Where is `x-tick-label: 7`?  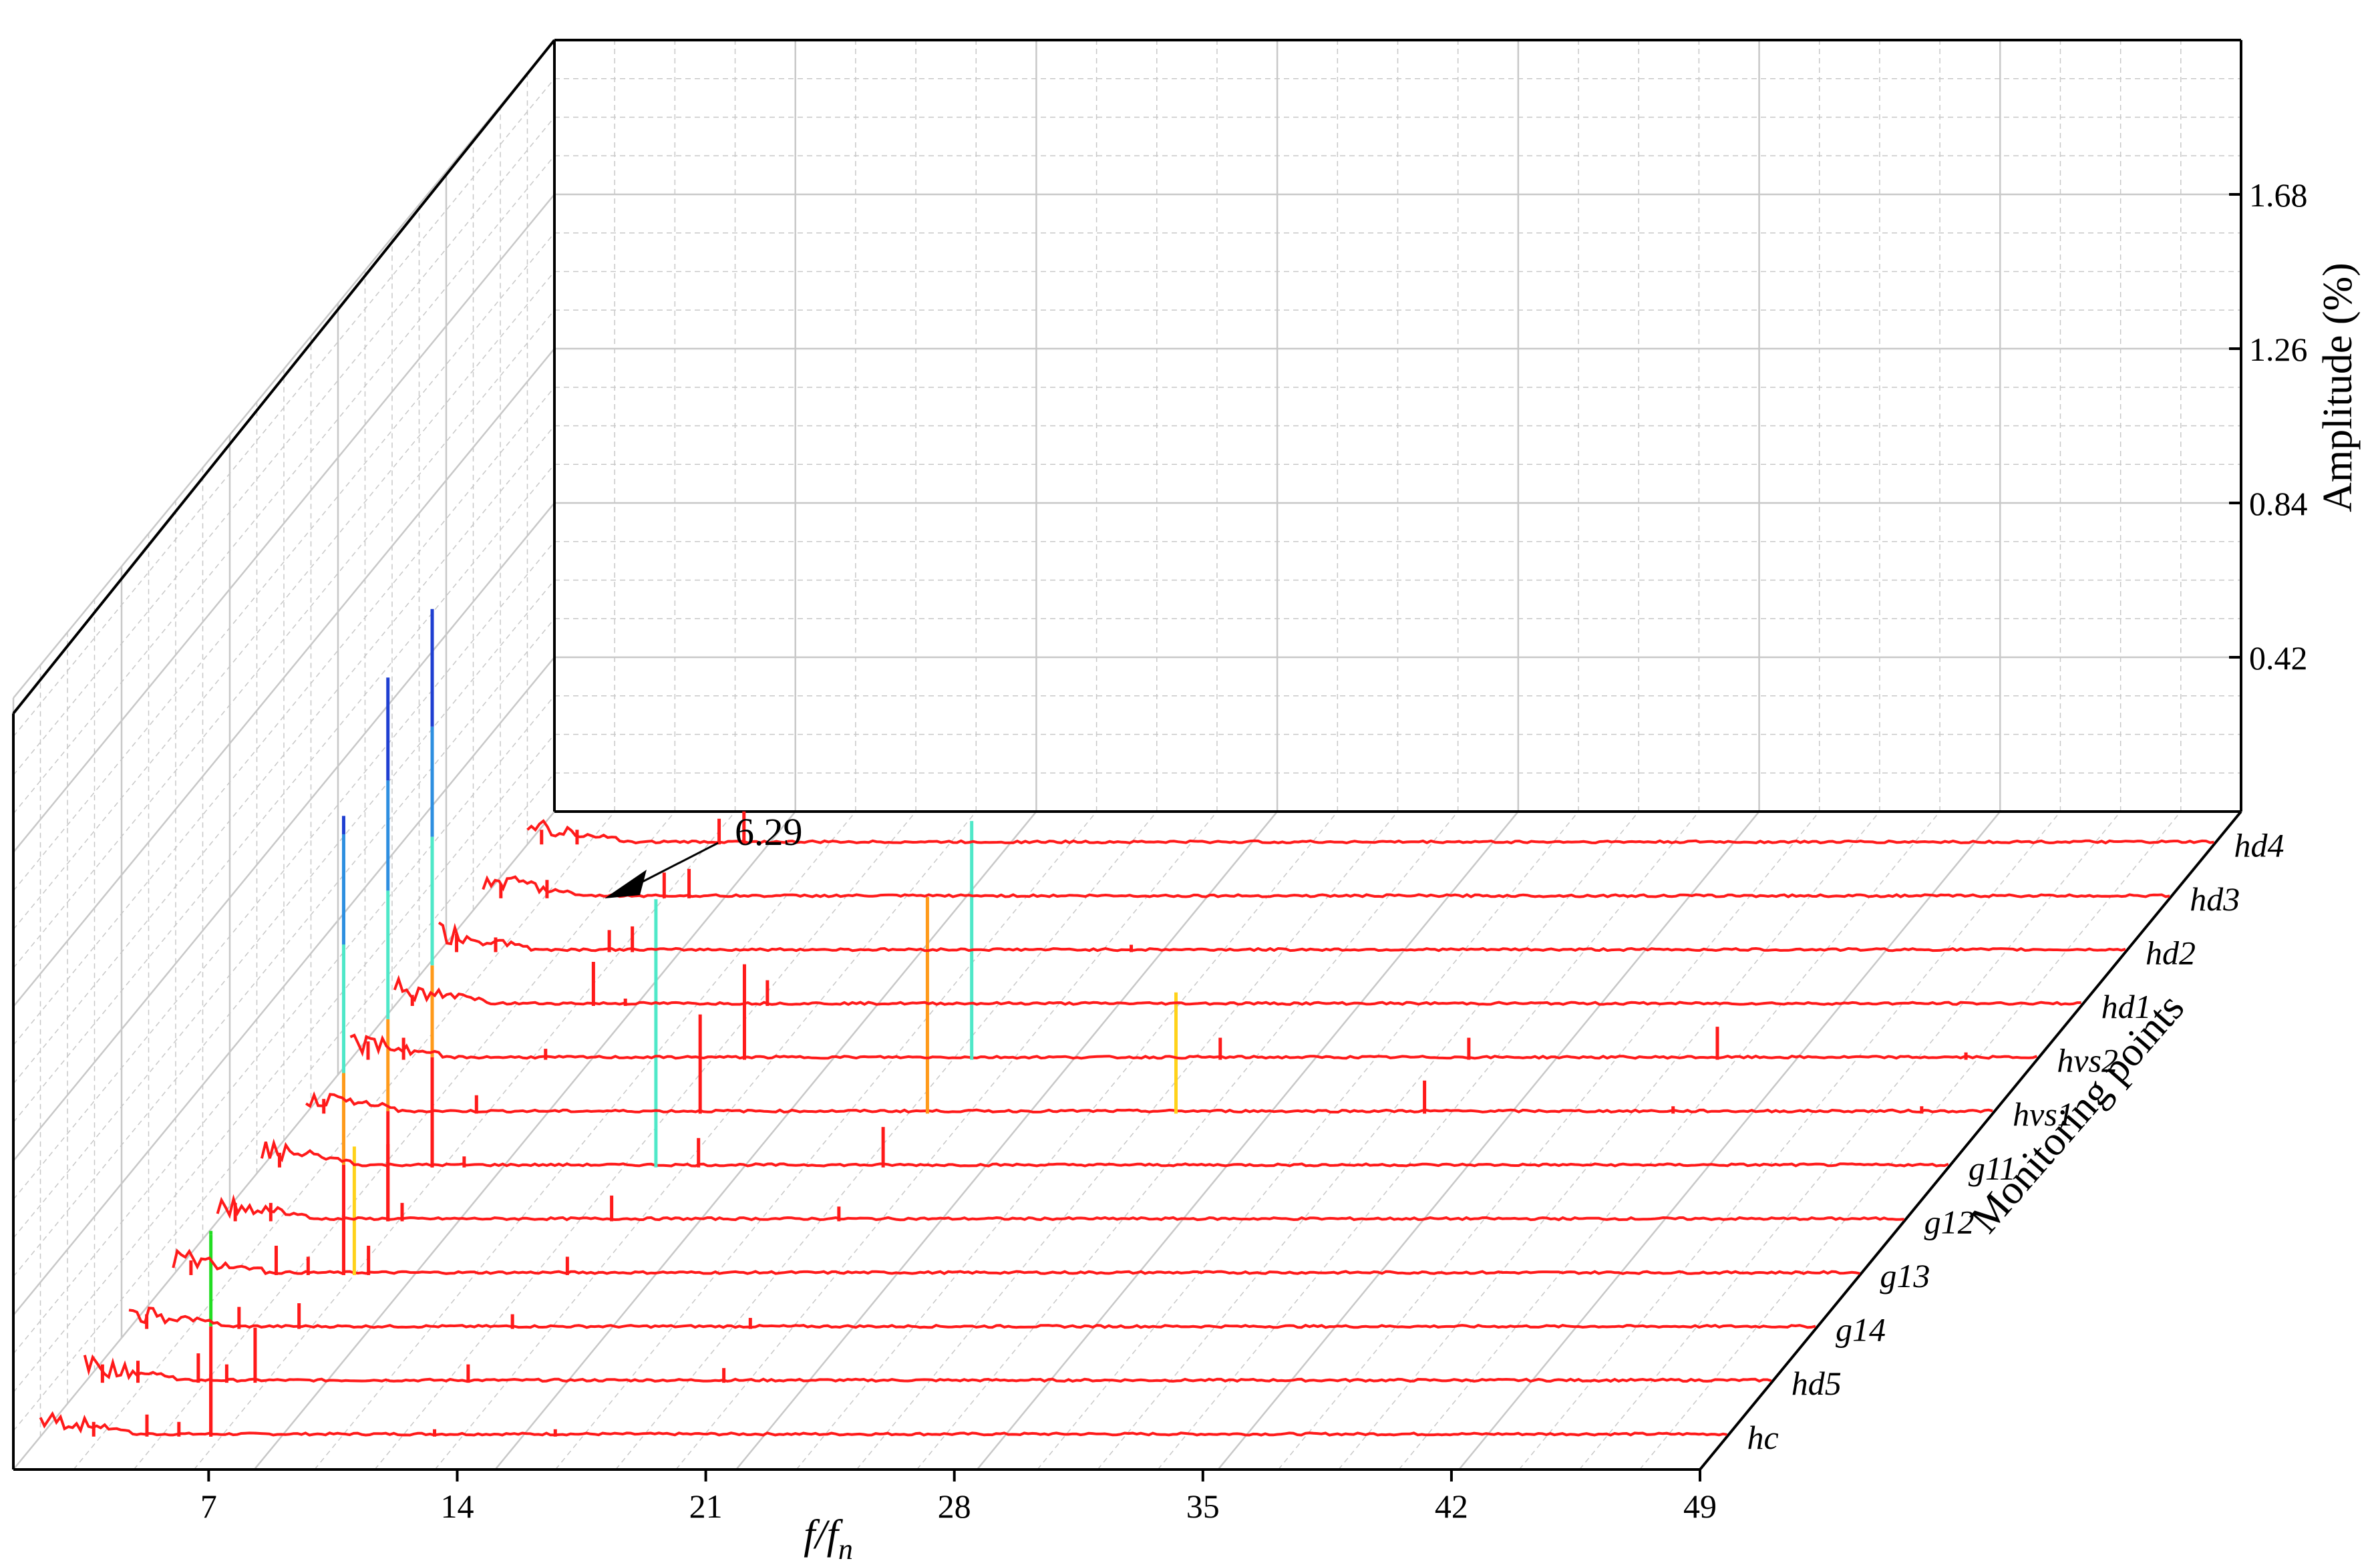
x-tick-label: 7 is located at coordinates (208, 1506).